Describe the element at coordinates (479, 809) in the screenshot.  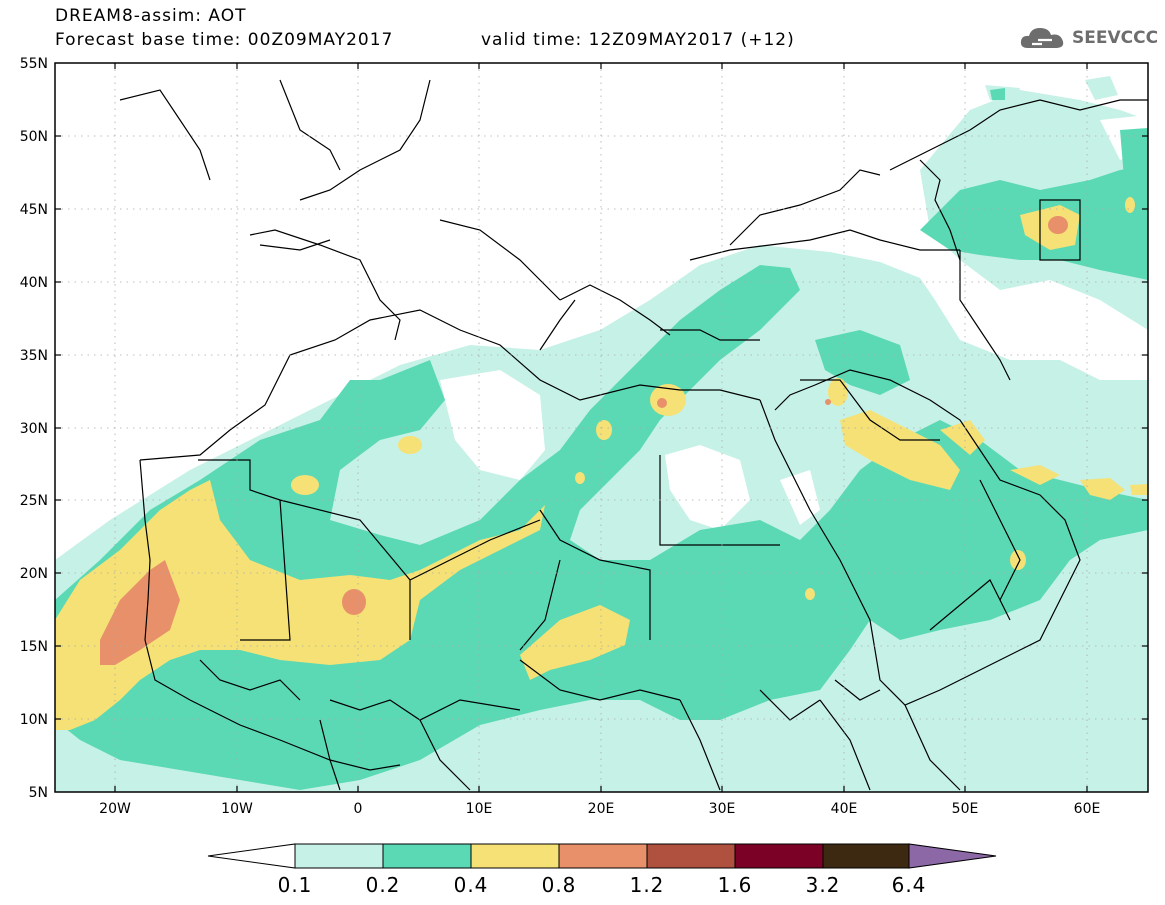
I see `lon-label: 10E` at that location.